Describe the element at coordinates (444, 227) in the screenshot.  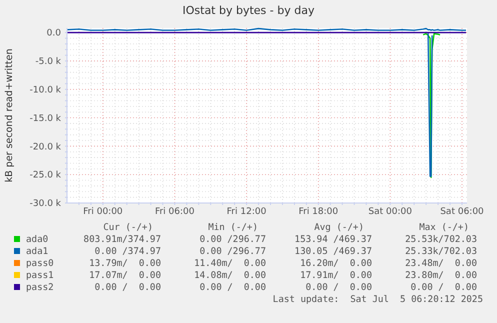
I see `text: Max (-/+)` at that location.